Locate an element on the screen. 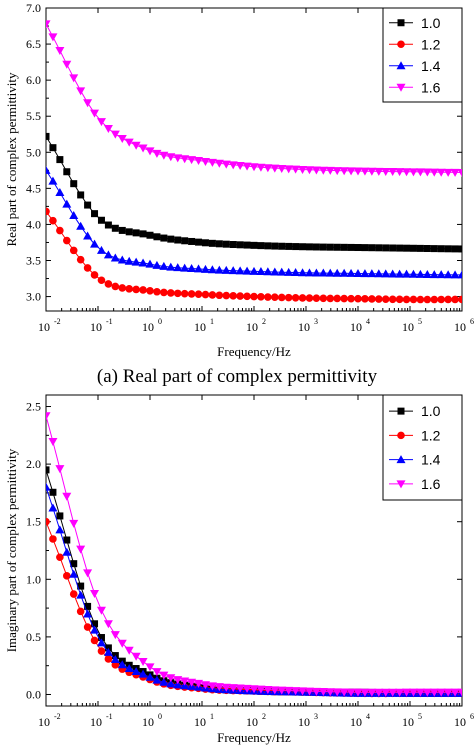 This screenshot has width=474, height=748. y-axis-label: Imaginary part of complex permittivity is located at coordinates (11, 550).